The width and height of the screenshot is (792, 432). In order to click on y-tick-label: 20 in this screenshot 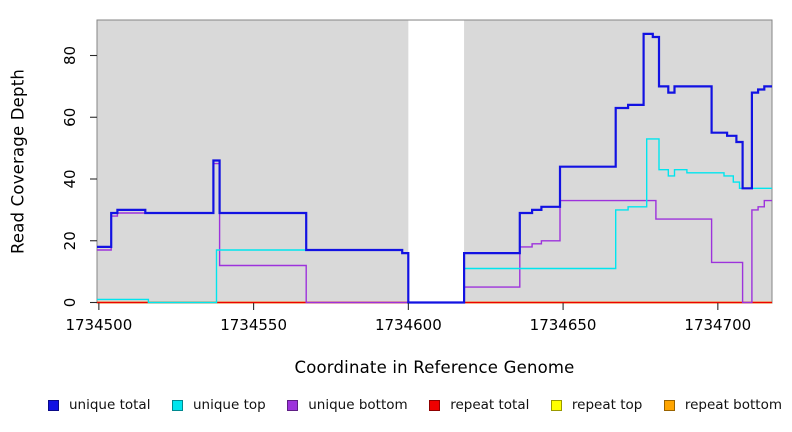, I will do `click(70, 240)`.